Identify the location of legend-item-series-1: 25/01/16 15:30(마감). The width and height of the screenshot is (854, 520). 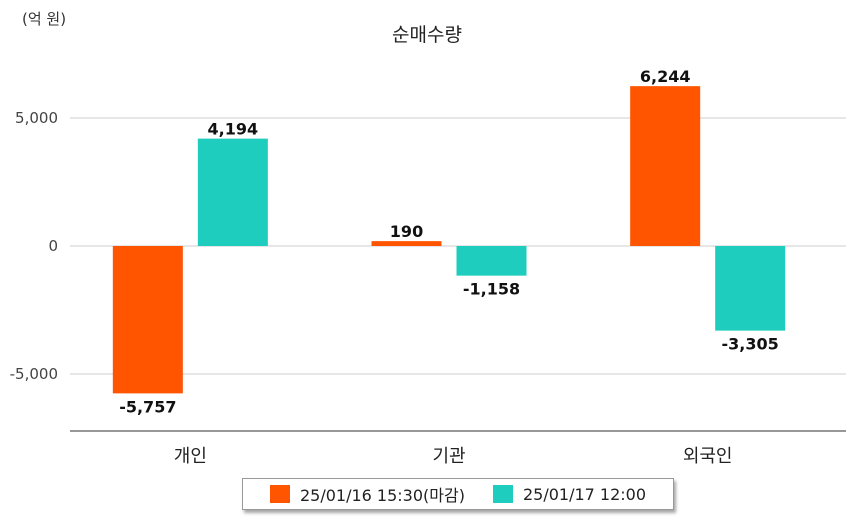
(367, 494).